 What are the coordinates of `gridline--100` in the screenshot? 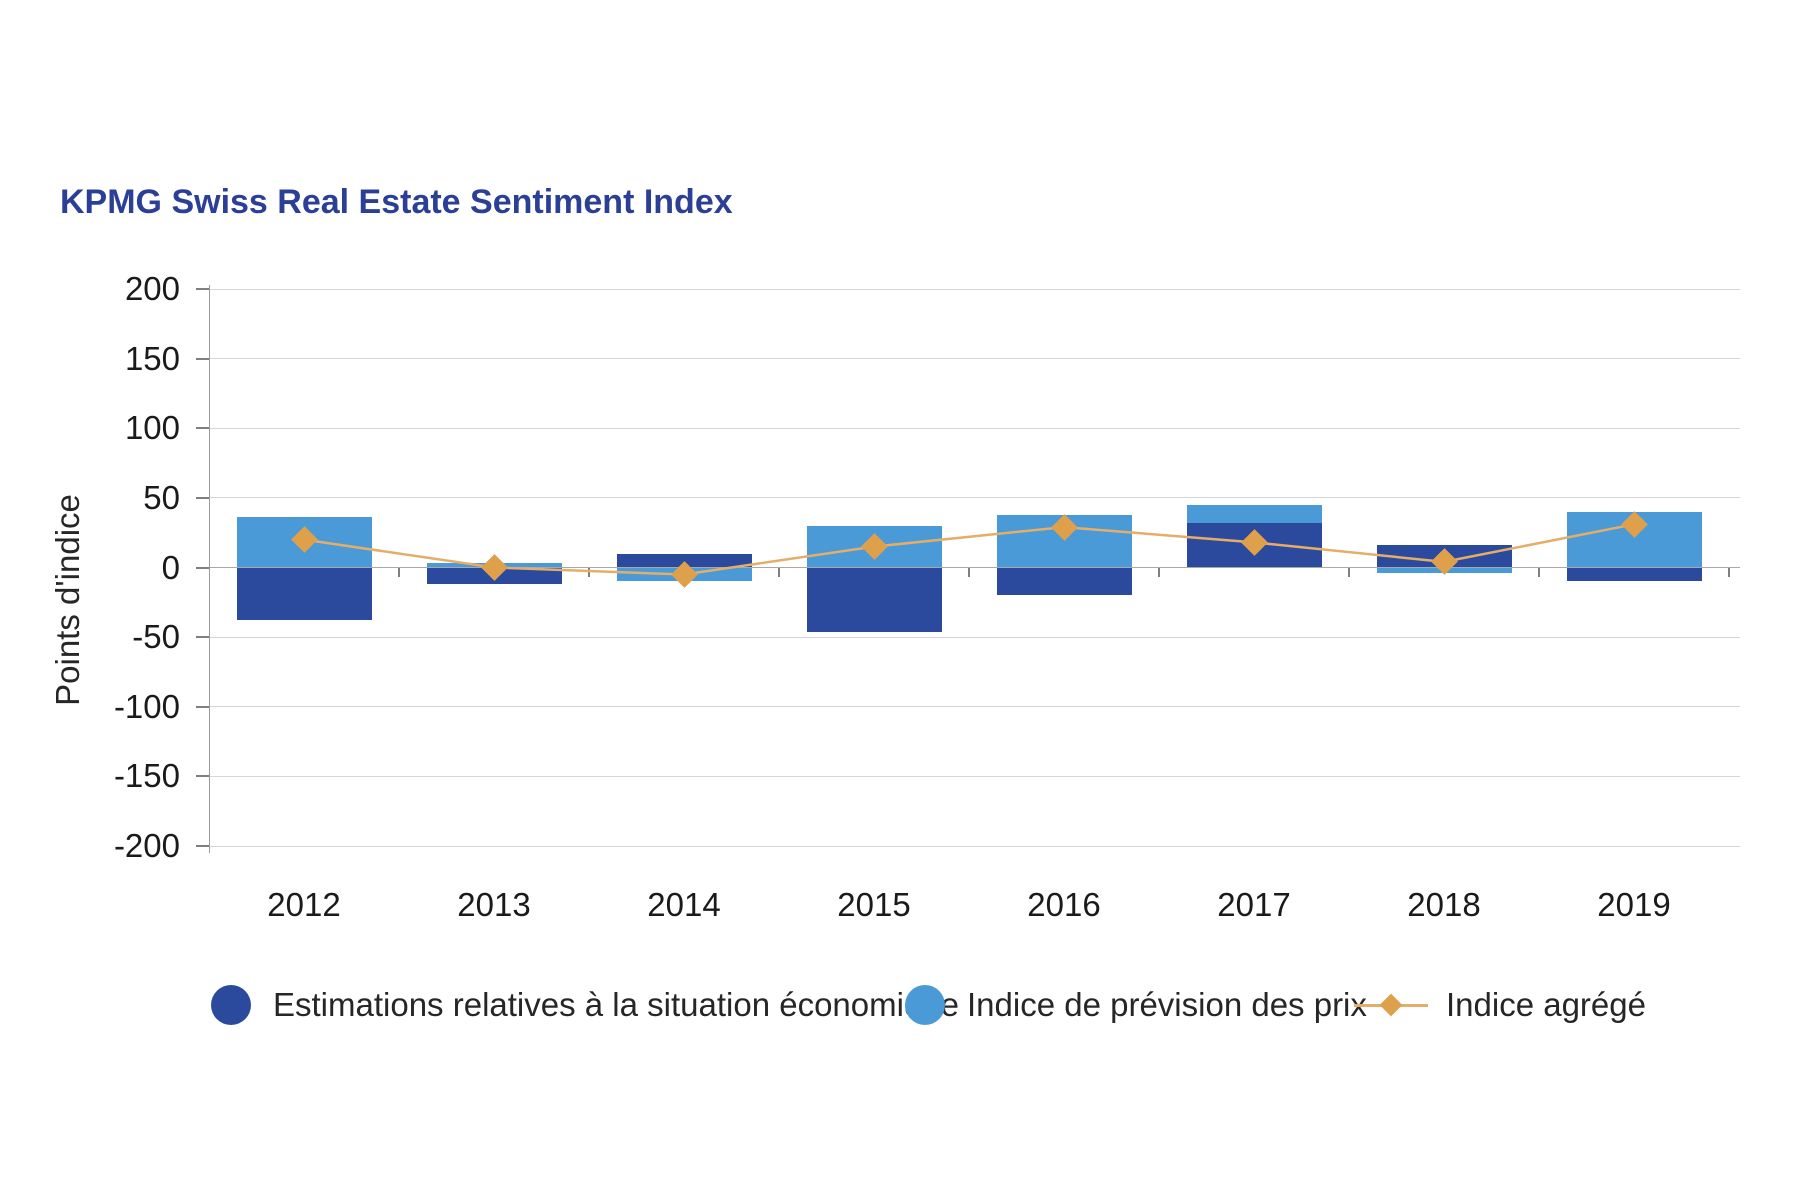 It's located at (974, 707).